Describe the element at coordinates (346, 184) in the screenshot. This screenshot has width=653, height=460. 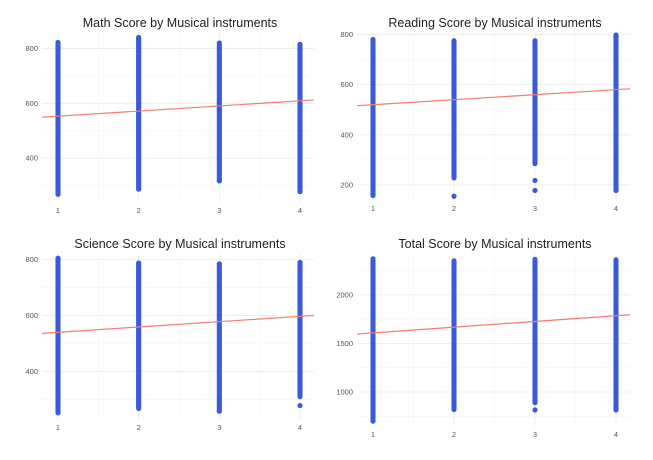
I see `y-tick-label: 200` at that location.